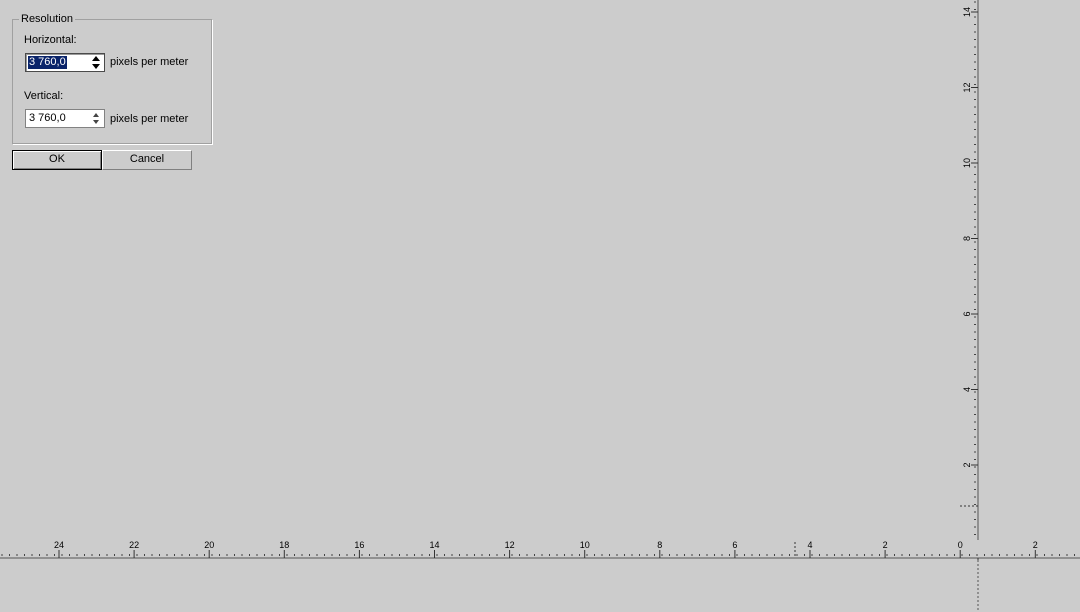 The image size is (1080, 612). I want to click on ruler-v-label: 2, so click(967, 464).